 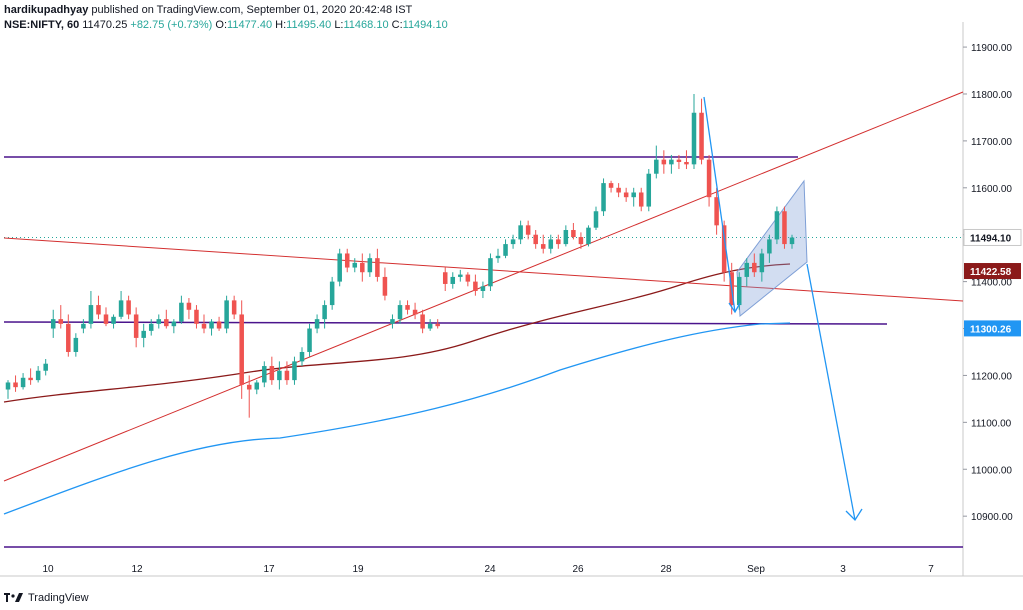 I want to click on x-tick-label: 17, so click(x=269, y=569).